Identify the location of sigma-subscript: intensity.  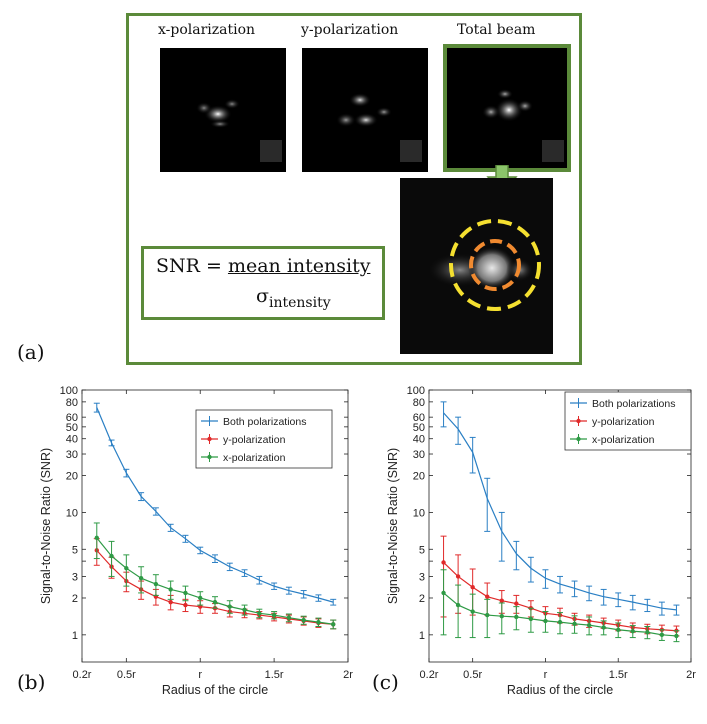
(299, 302).